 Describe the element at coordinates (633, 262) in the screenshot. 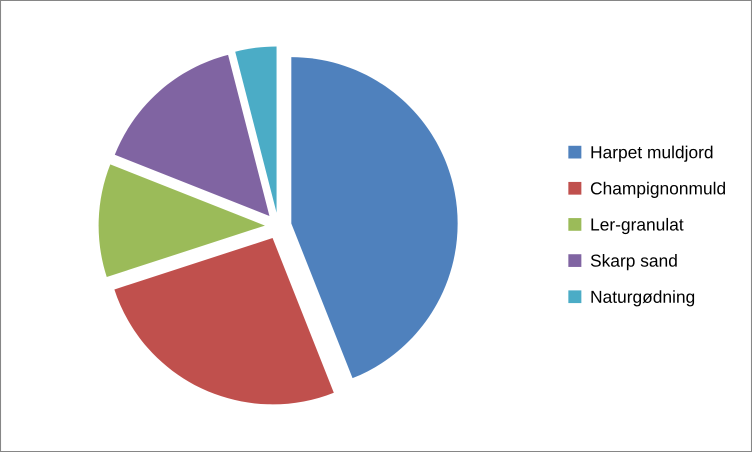

I see `legend-label: Skarp sand` at that location.